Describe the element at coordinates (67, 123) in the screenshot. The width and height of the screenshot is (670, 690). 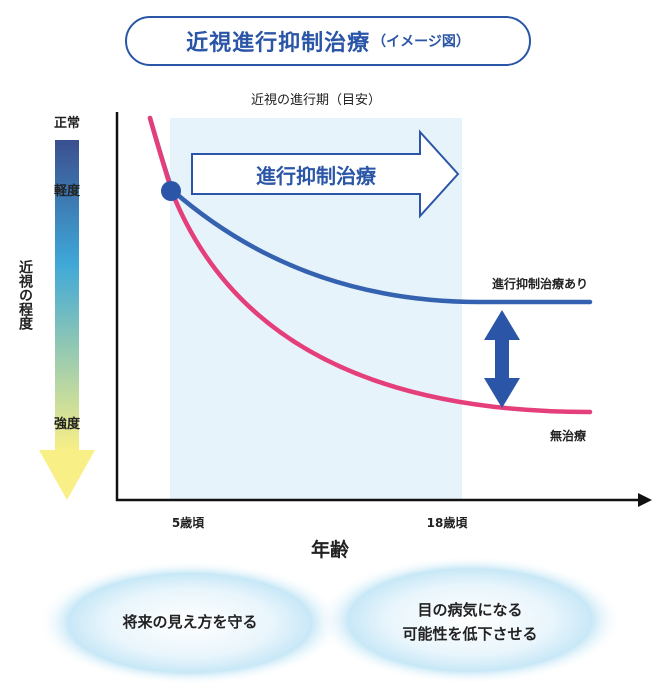
I see `level-normal: 正常` at that location.